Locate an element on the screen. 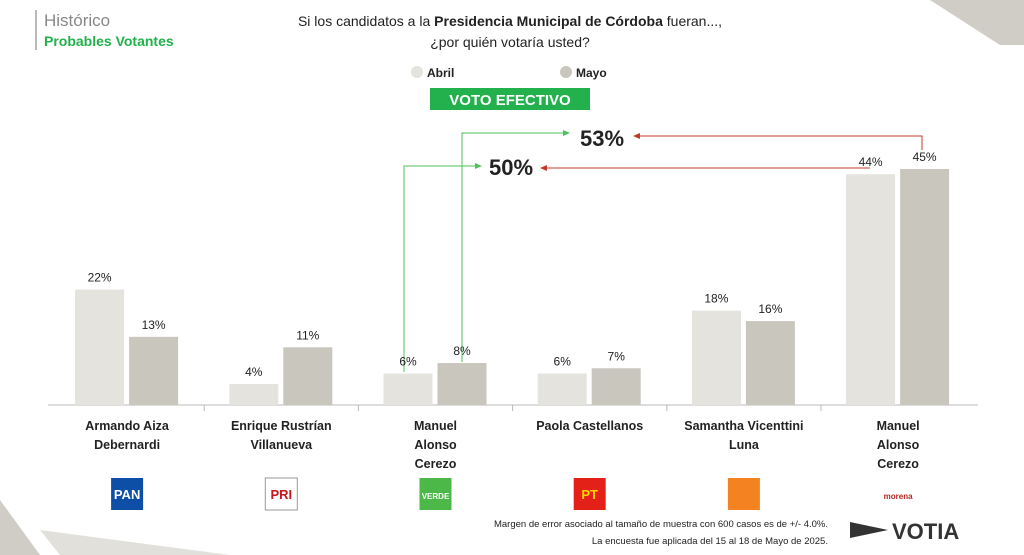 This screenshot has width=1024, height=555. value-label: 11% is located at coordinates (307, 335).